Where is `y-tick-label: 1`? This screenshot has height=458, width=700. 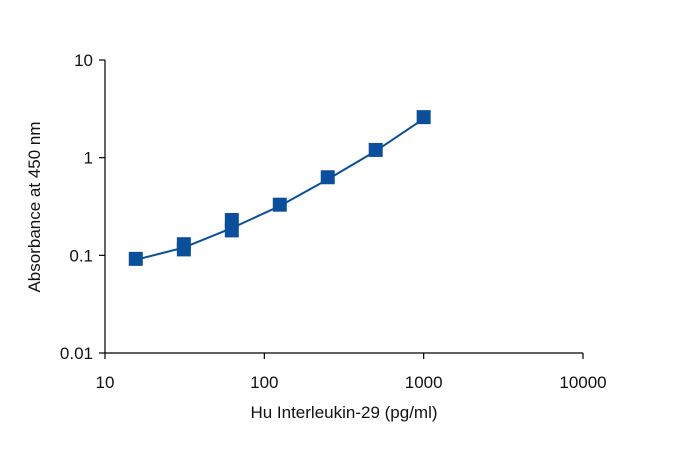
y-tick-label: 1 is located at coordinates (88, 158).